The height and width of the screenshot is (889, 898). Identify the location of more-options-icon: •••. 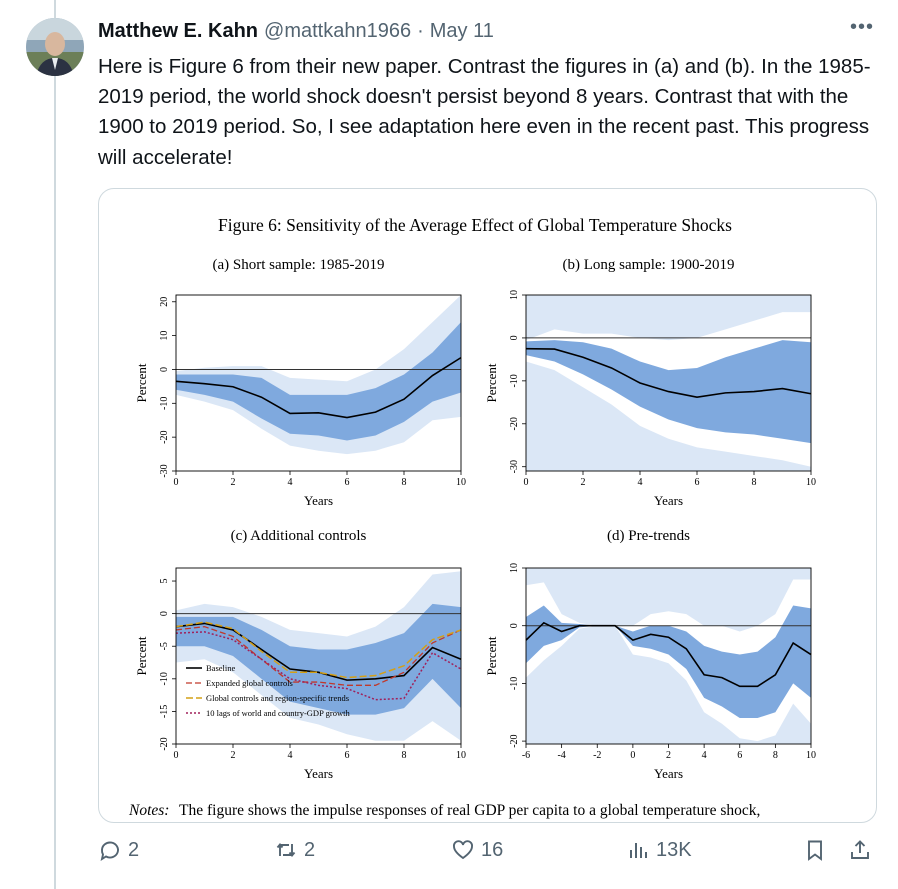
(861, 27).